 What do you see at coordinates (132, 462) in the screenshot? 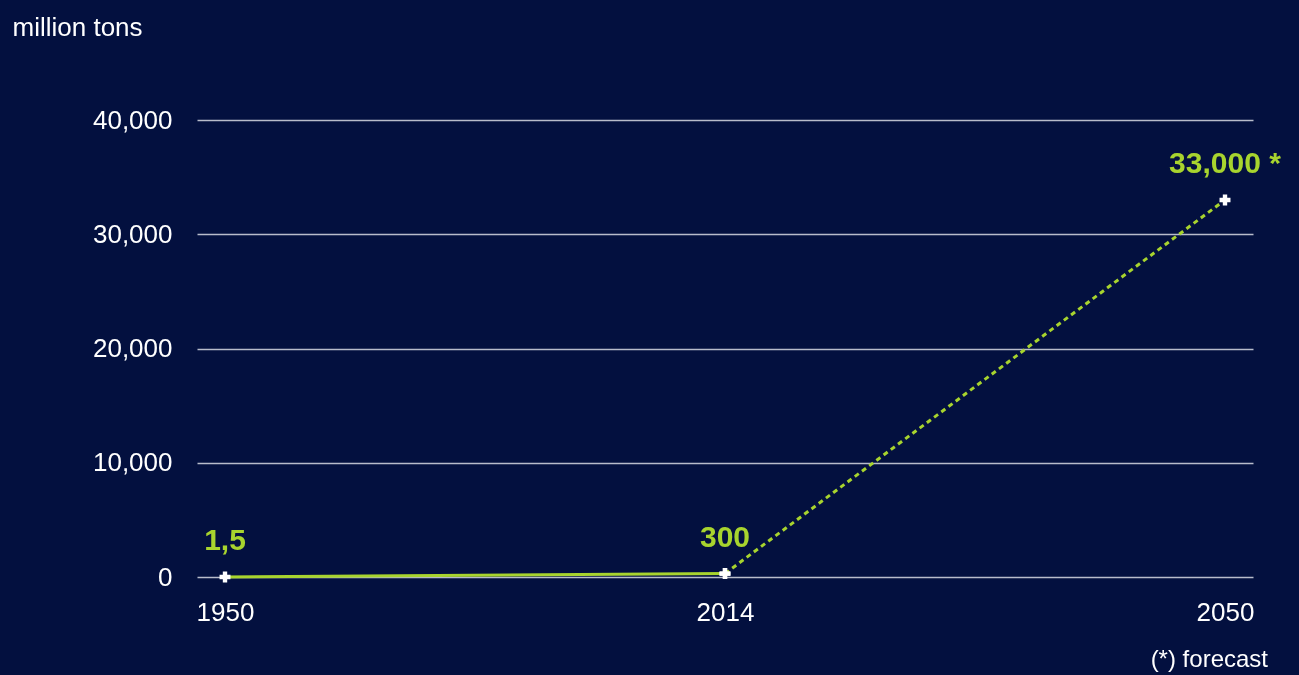
I see `y-tick-label: 10,000` at bounding box center [132, 462].